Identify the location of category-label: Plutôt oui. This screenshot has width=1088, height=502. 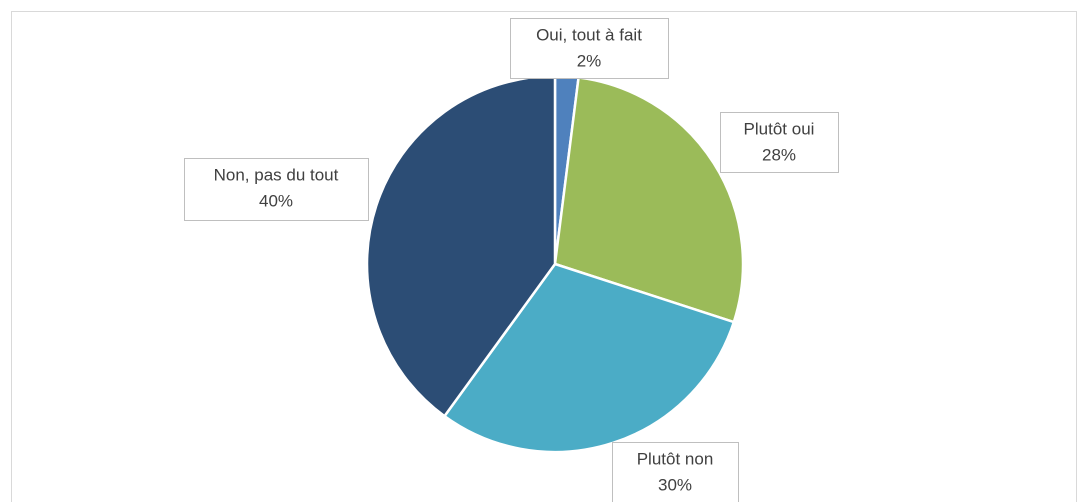
(779, 128).